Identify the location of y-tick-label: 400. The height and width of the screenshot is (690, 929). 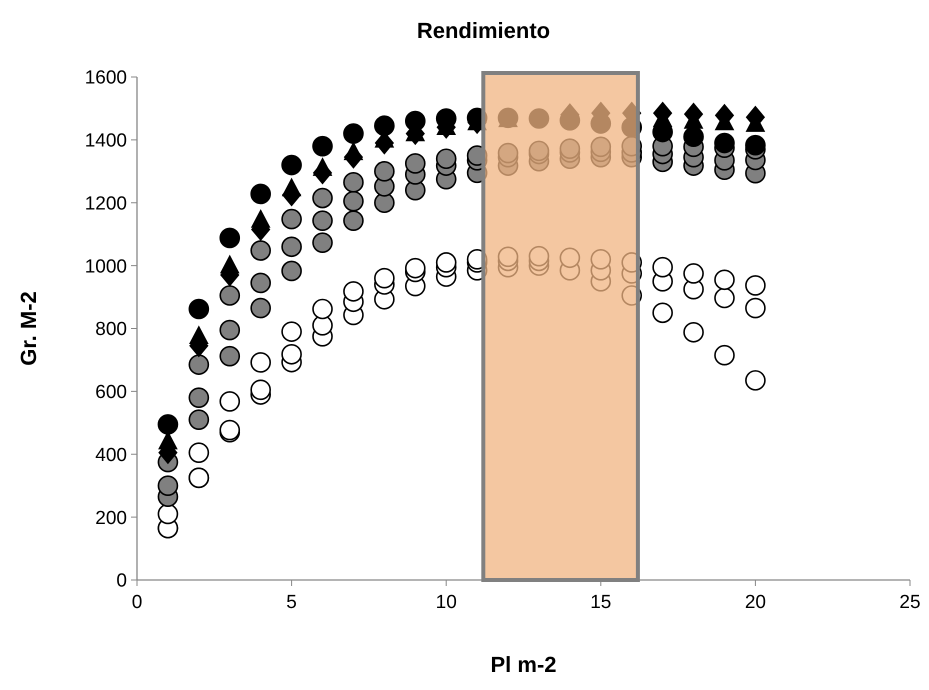
(111, 455).